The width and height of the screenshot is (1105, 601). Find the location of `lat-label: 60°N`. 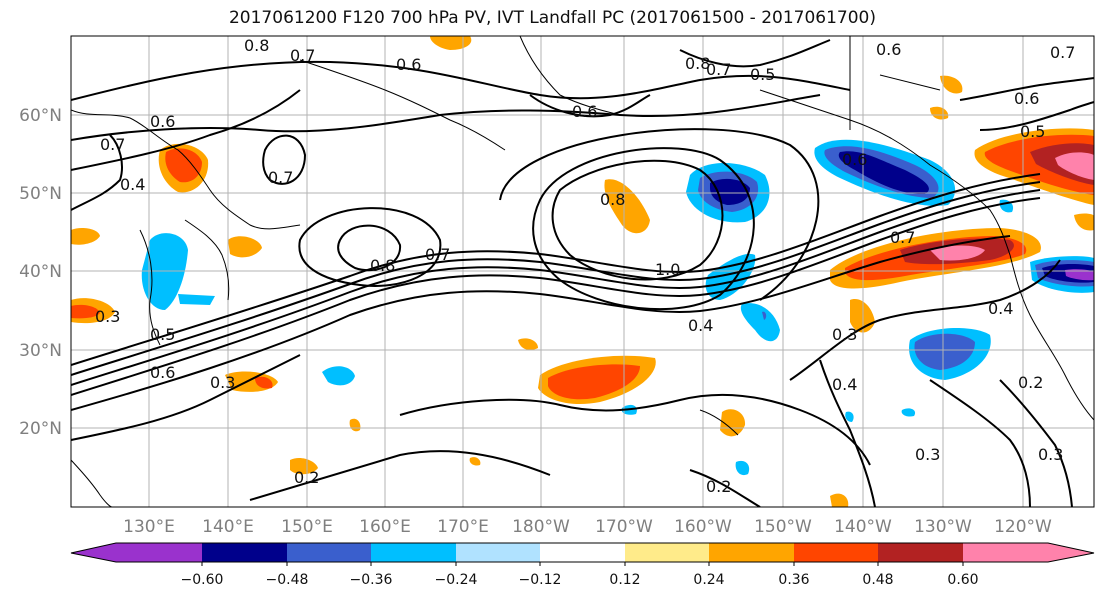

lat-label: 60°N is located at coordinates (40, 116).